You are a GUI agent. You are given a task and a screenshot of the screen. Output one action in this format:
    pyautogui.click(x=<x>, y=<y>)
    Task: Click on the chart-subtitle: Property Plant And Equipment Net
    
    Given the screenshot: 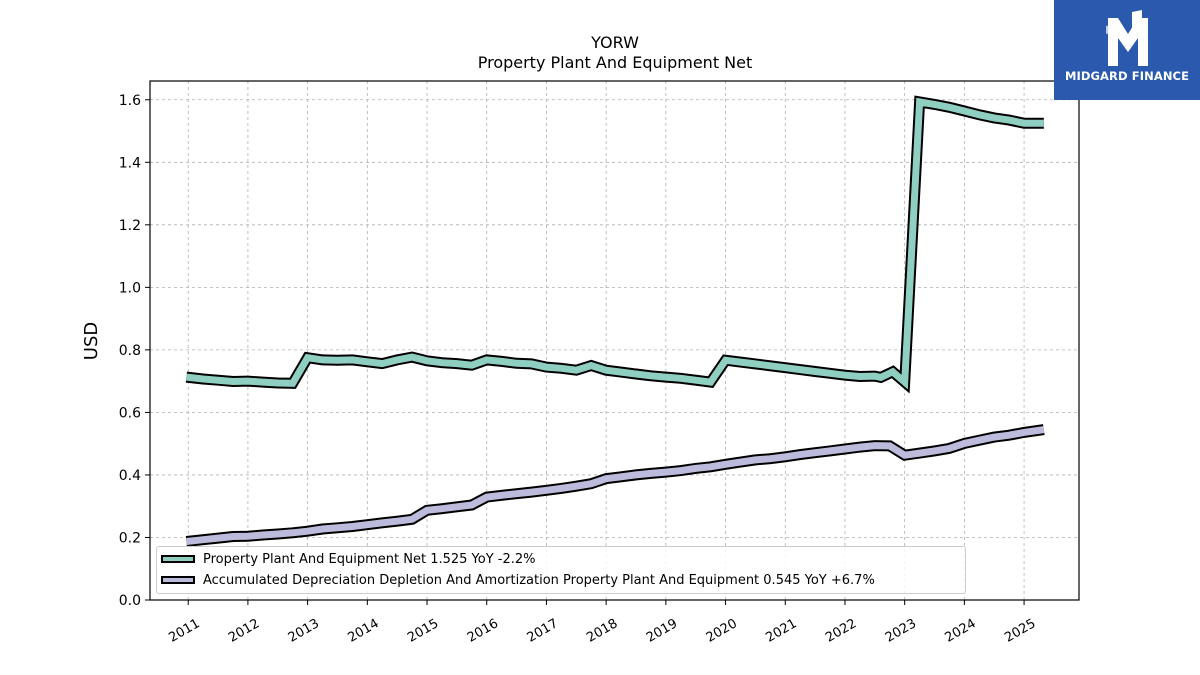 What is the action you would take?
    pyautogui.click(x=615, y=62)
    